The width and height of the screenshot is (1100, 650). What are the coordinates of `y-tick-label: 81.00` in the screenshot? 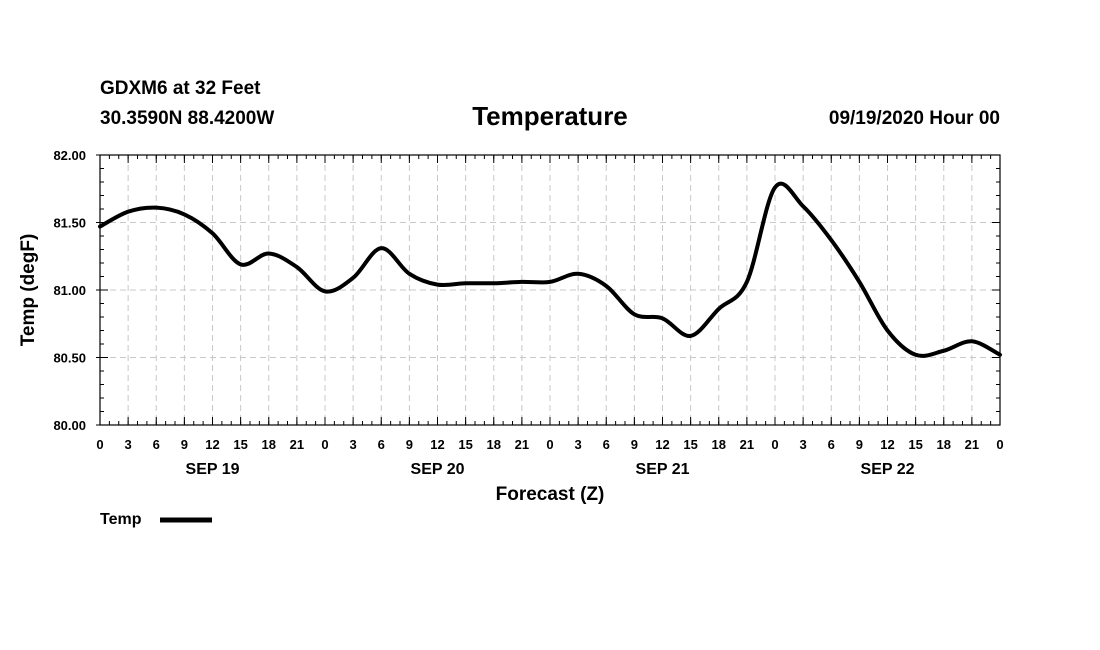 It's located at (69, 290).